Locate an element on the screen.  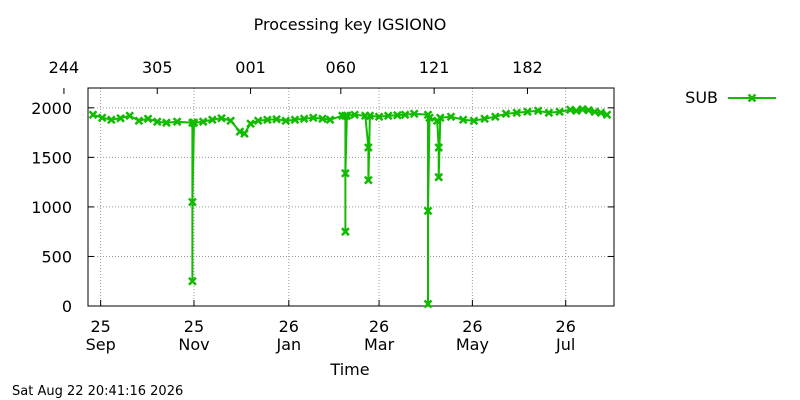
y-tick-label: 2000 is located at coordinates (51, 108).